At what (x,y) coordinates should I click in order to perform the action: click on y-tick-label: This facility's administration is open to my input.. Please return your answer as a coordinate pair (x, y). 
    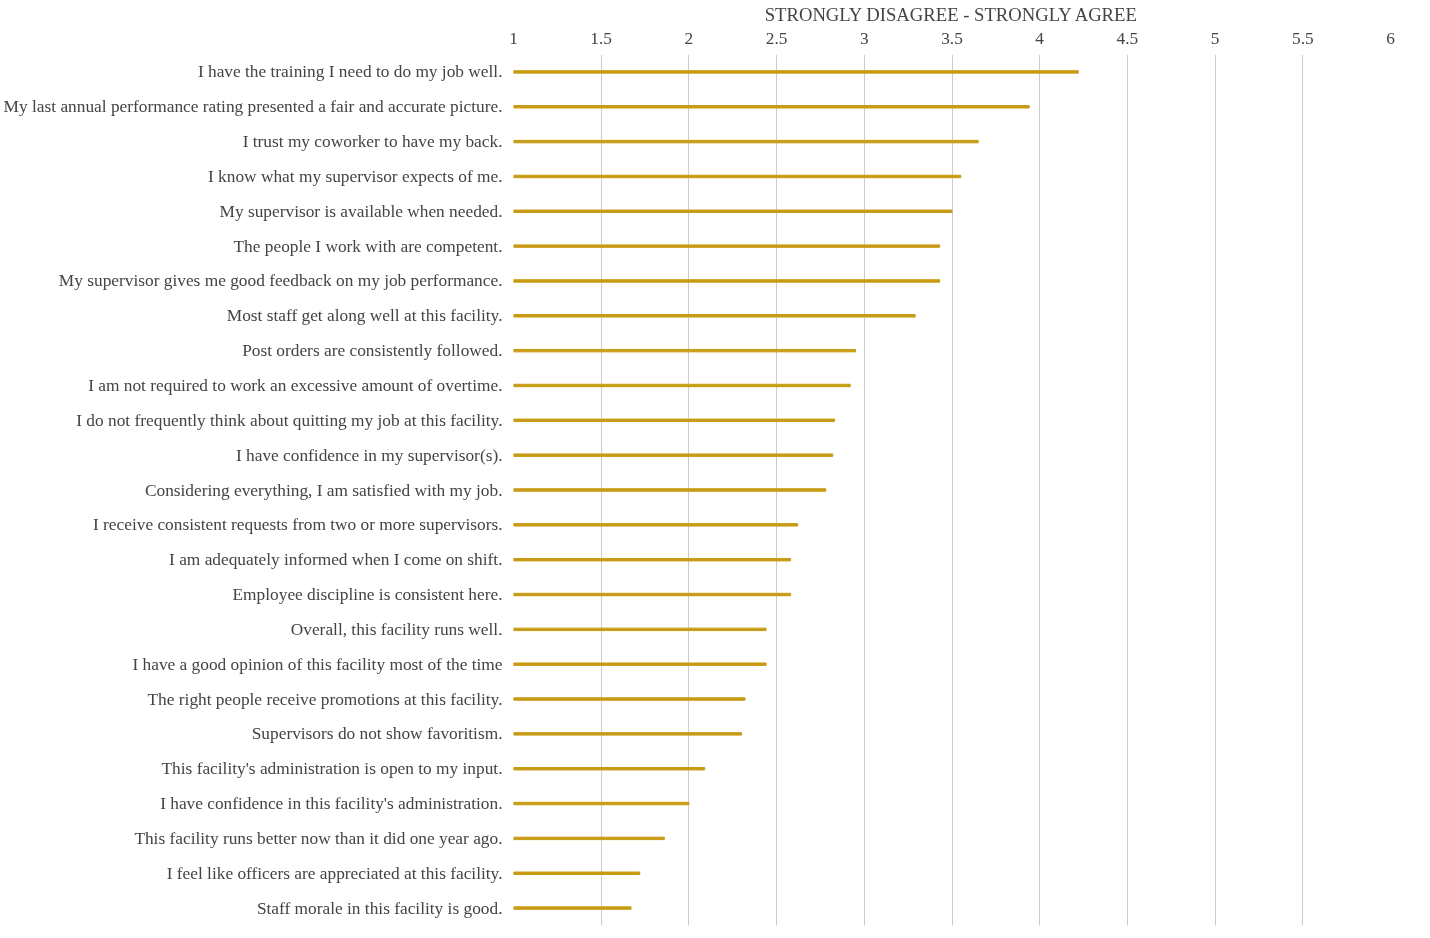
    Looking at the image, I should click on (332, 769).